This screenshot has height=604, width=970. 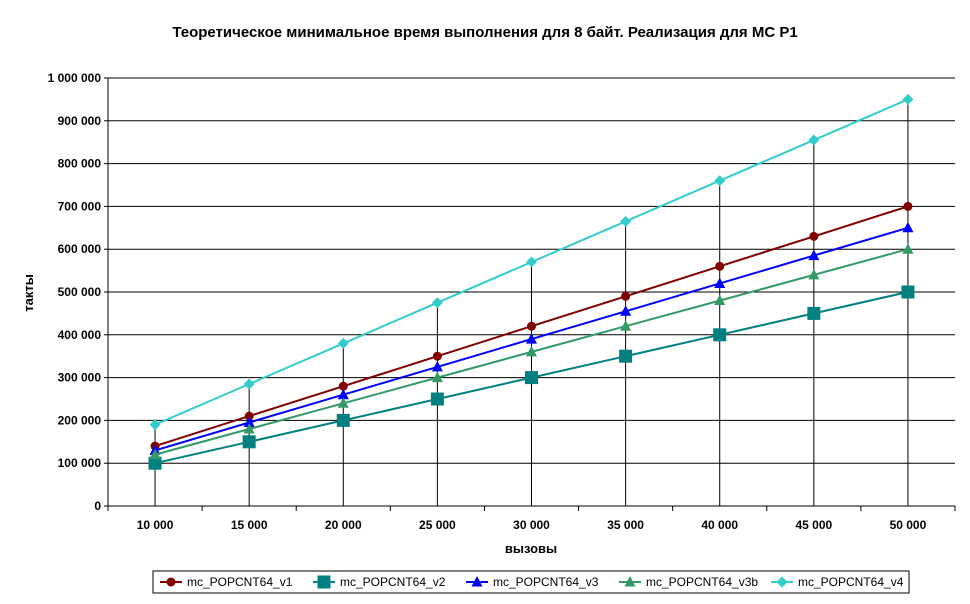 I want to click on legend-label: mc_POPCNT64_v4, so click(x=851, y=582).